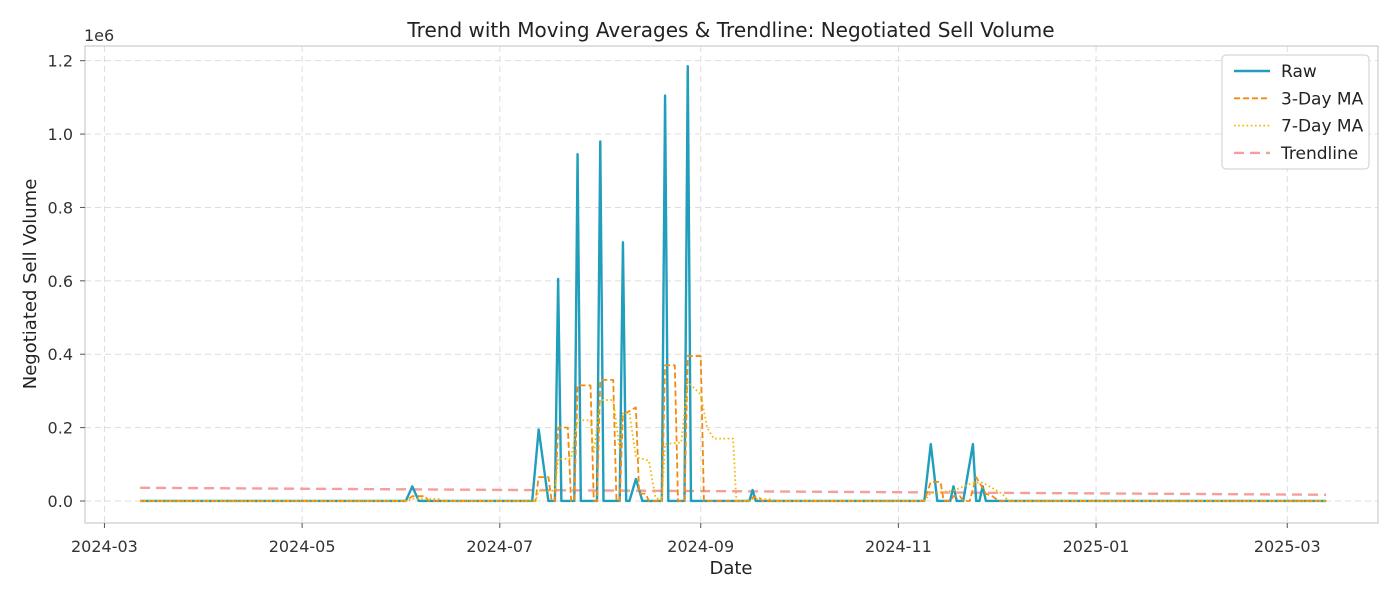  I want to click on x-tick-label: 2024-03, so click(104, 546).